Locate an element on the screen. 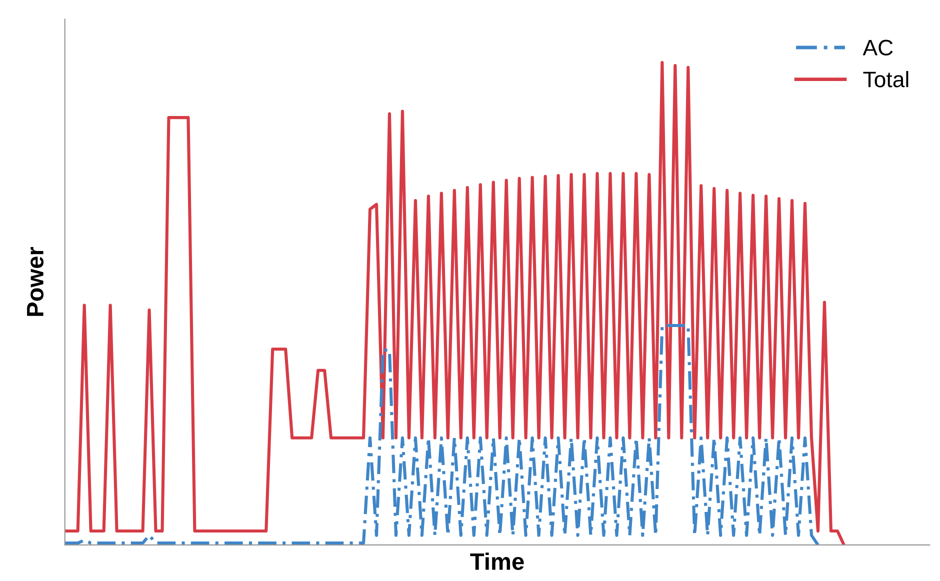  legend-label: Total is located at coordinates (885, 79).